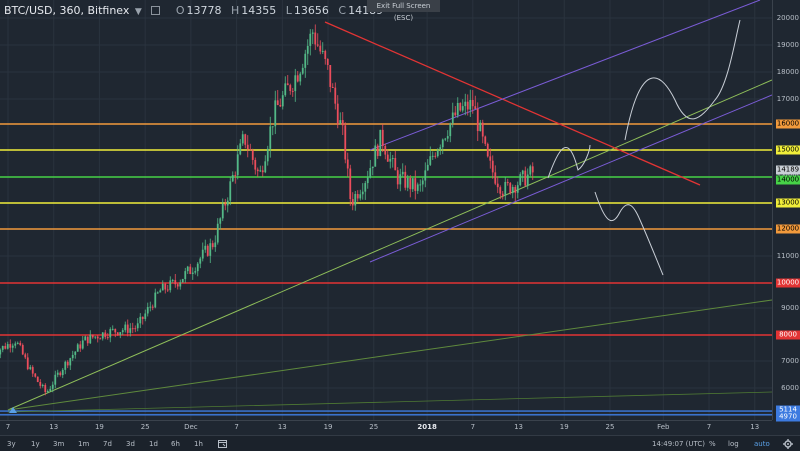 This screenshot has width=800, height=451. What do you see at coordinates (712, 444) in the screenshot?
I see `percent-scale-toggle: %` at bounding box center [712, 444].